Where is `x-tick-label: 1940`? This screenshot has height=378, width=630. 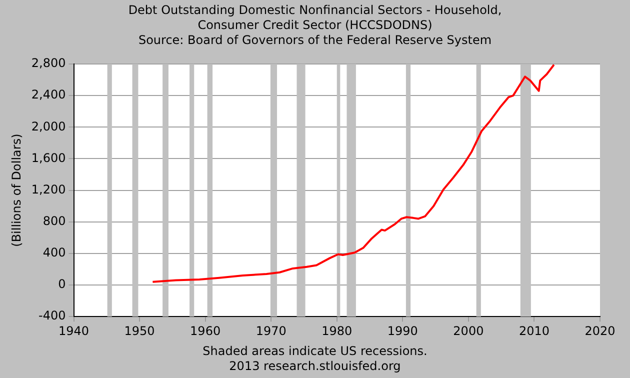
x-tick-label: 1940 is located at coordinates (74, 331).